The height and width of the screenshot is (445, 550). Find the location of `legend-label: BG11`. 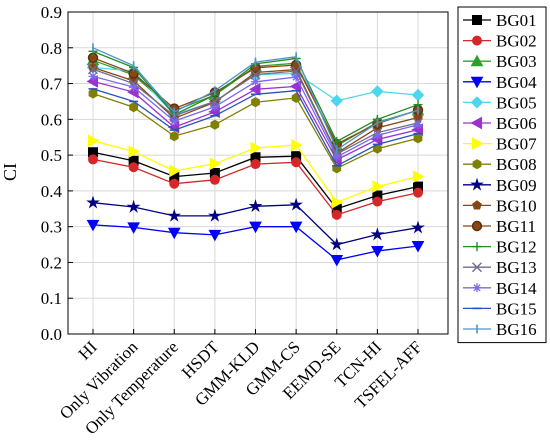

legend-label: BG11 is located at coordinates (516, 226).